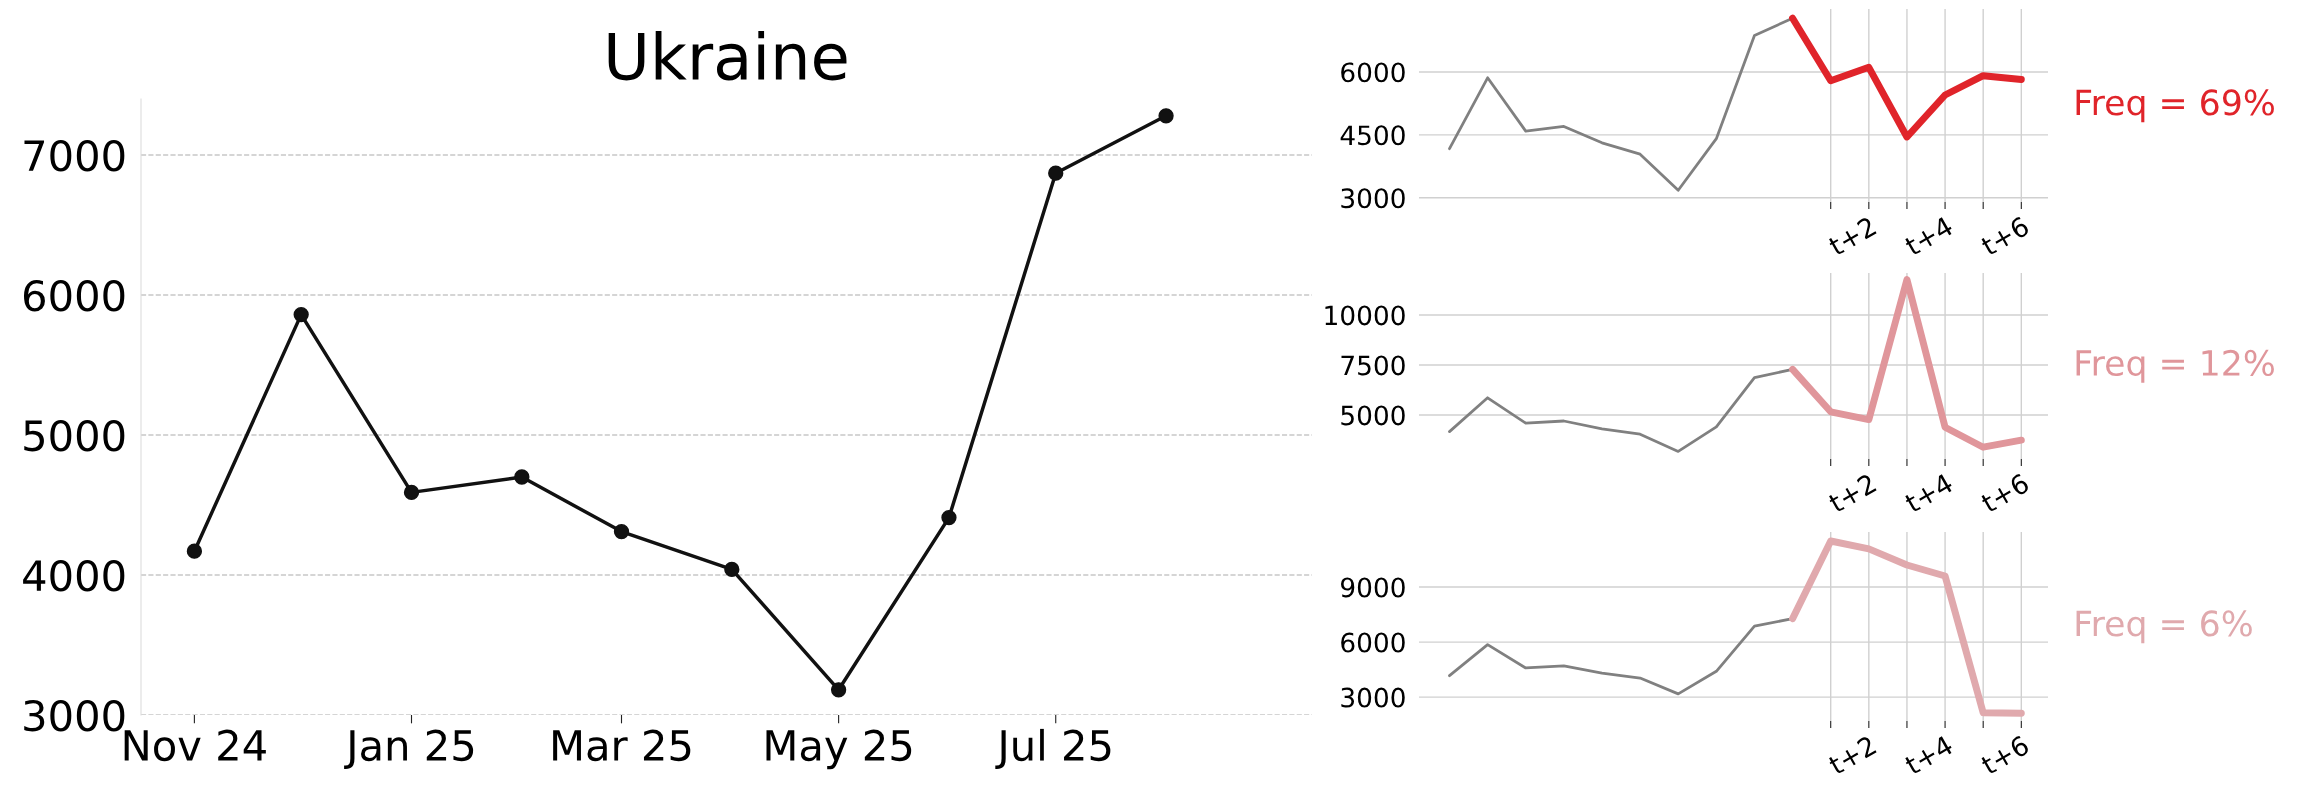 This screenshot has width=2311, height=790. What do you see at coordinates (195, 745) in the screenshot?
I see `x-tick-label: Nov 24` at bounding box center [195, 745].